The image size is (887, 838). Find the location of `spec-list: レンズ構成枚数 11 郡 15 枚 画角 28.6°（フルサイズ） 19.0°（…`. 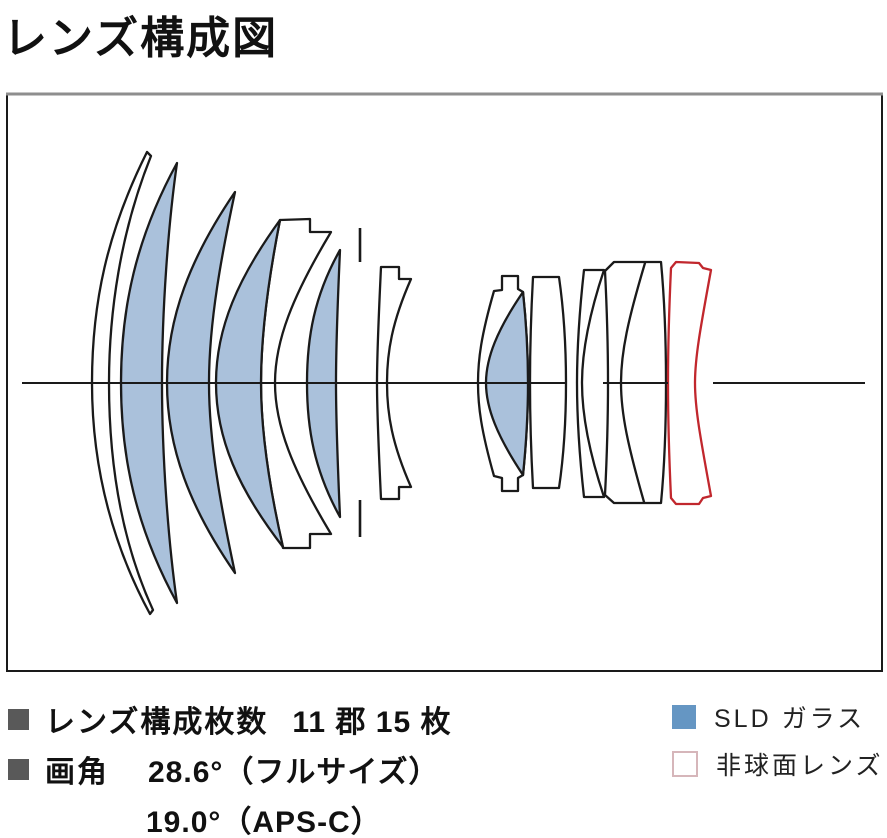

spec-list: レンズ構成枚数 11 郡 15 枚 画角 28.6°（フルサイズ） 19.0°（… is located at coordinates (268, 766).